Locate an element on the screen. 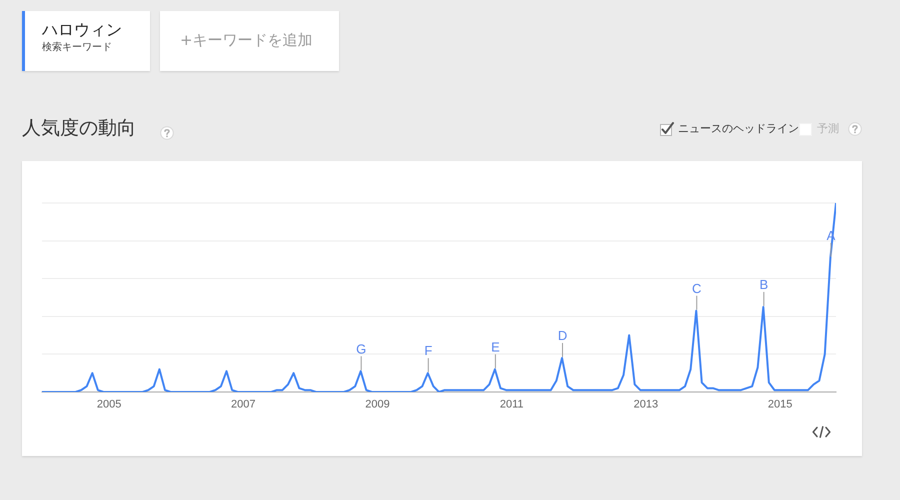  x-tick-label: 2005 is located at coordinates (109, 404).